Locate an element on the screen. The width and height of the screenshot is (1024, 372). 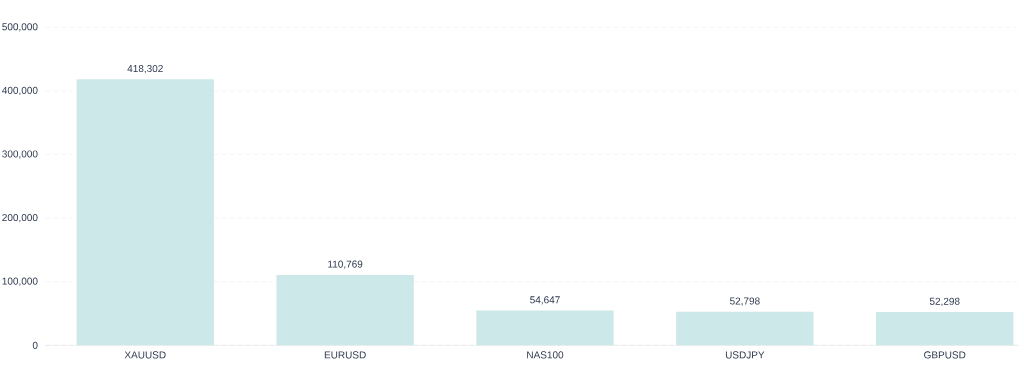
data-label: 52,298 is located at coordinates (944, 302).